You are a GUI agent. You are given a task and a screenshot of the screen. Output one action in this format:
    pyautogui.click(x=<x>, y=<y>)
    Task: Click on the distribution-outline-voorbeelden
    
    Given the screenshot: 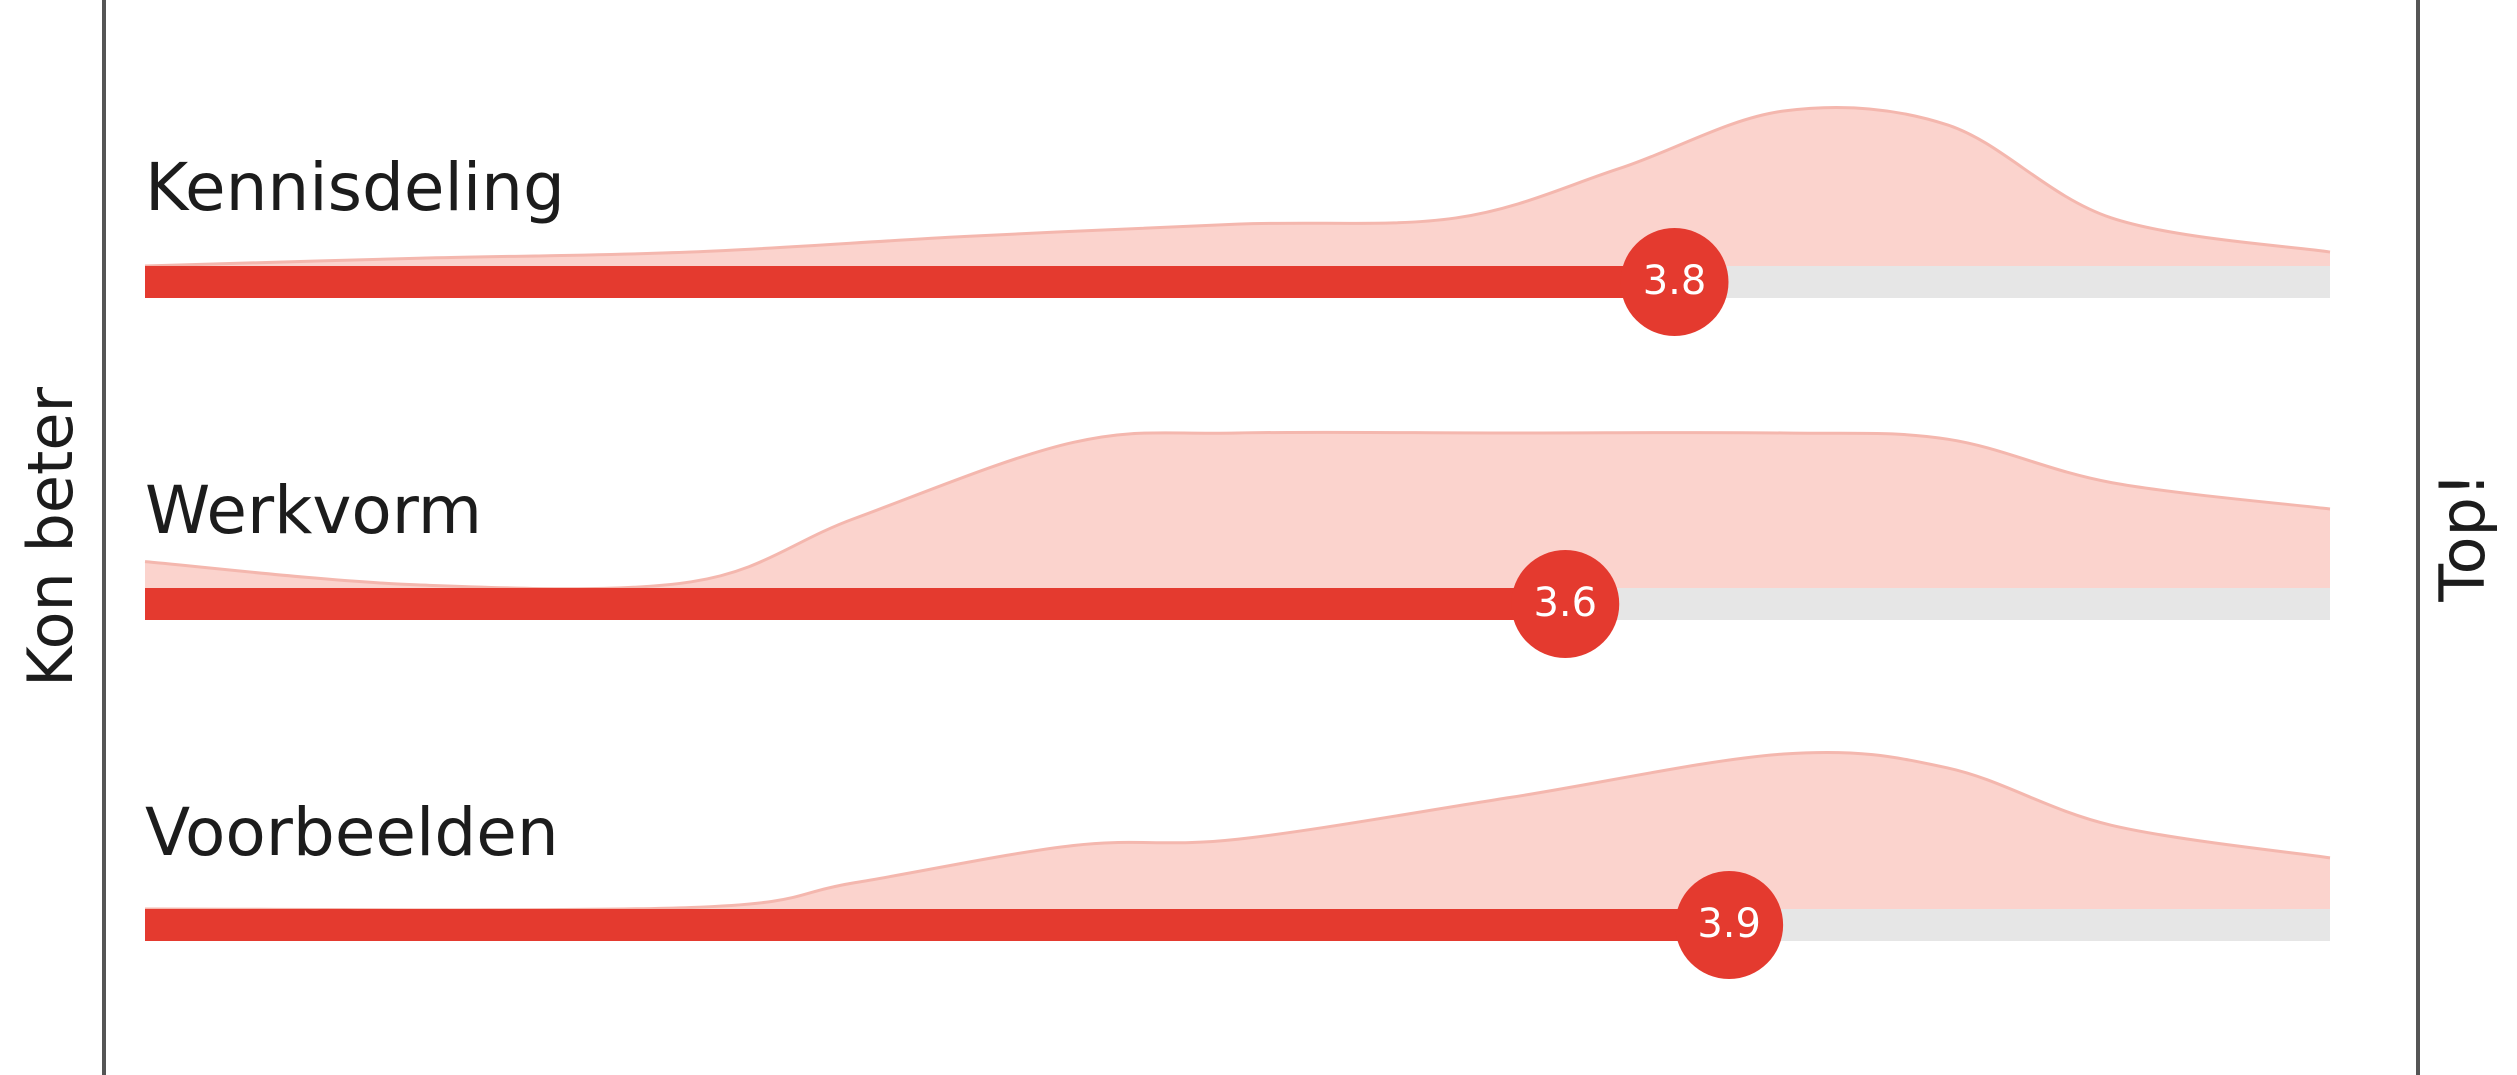 What is the action you would take?
    pyautogui.click(x=1237, y=831)
    